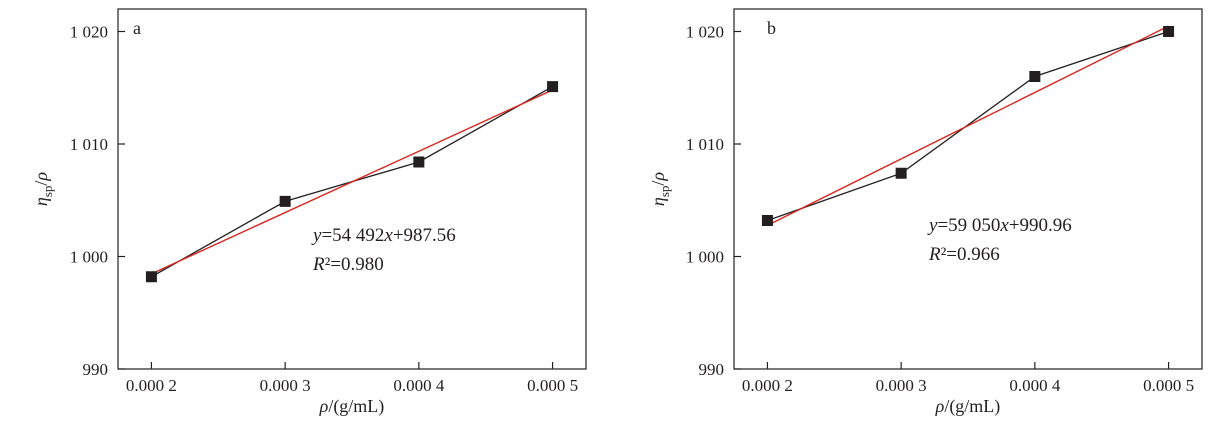  Describe the element at coordinates (1035, 385) in the screenshot. I see `panel-b-x-tick-label: 0.000 4` at that location.